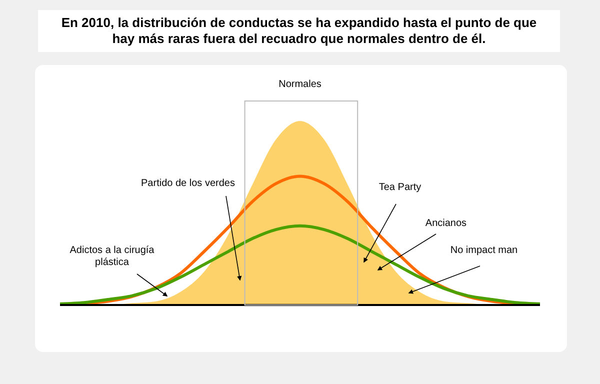 The height and width of the screenshot is (384, 600). Describe the element at coordinates (188, 183) in the screenshot. I see `annotation: Partido de los verdes` at that location.